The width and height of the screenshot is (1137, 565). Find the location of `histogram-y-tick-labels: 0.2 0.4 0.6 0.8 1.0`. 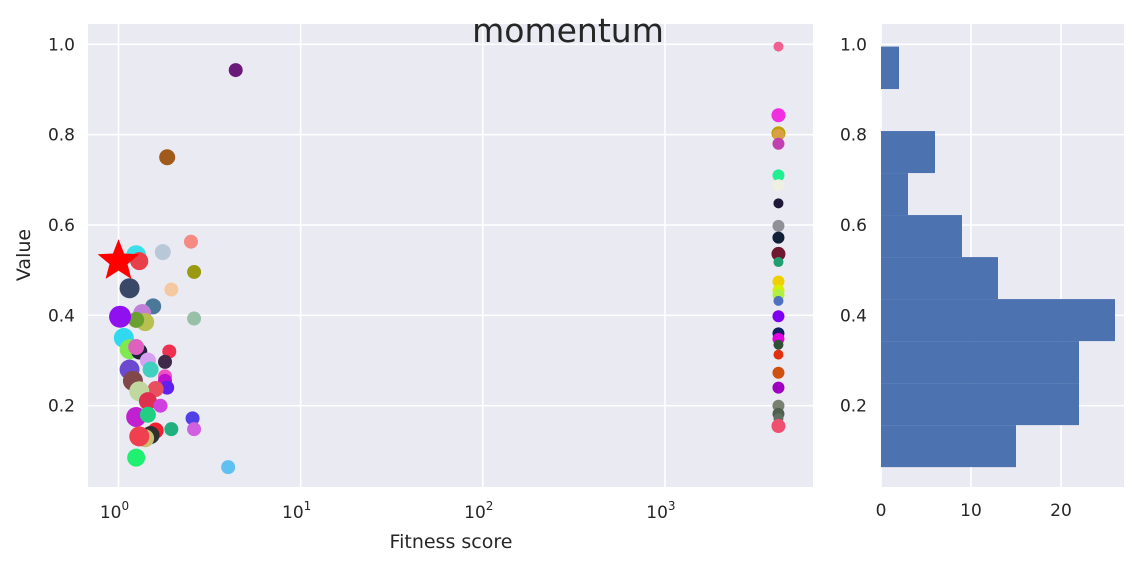

histogram-y-tick-labels: 0.2 0.4 0.6 0.8 1.0 is located at coordinates (853, 225).